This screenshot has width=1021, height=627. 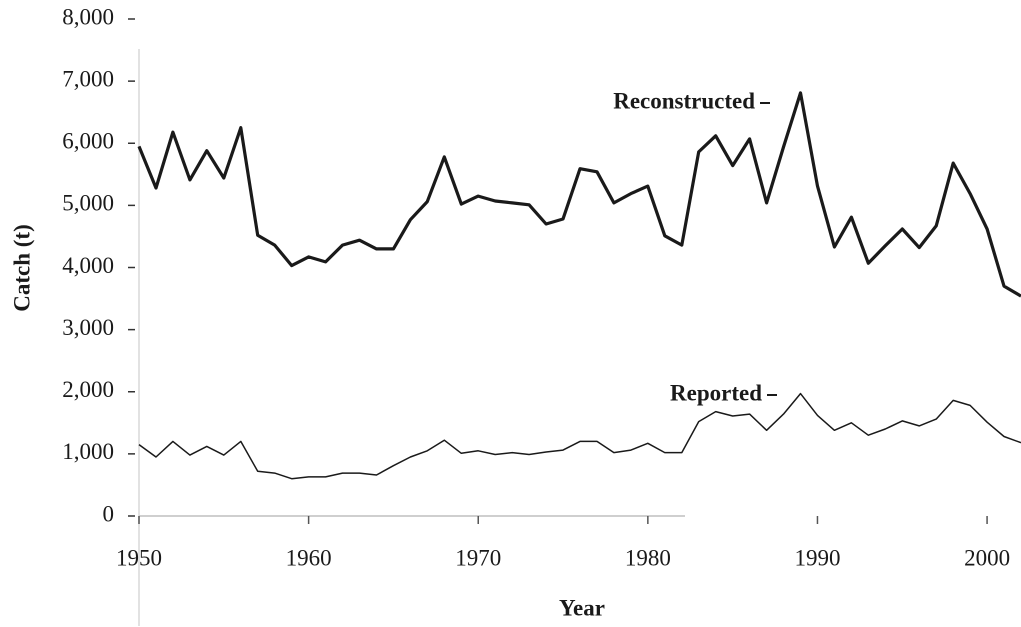 What do you see at coordinates (716, 392) in the screenshot?
I see `series-label: Reported` at bounding box center [716, 392].